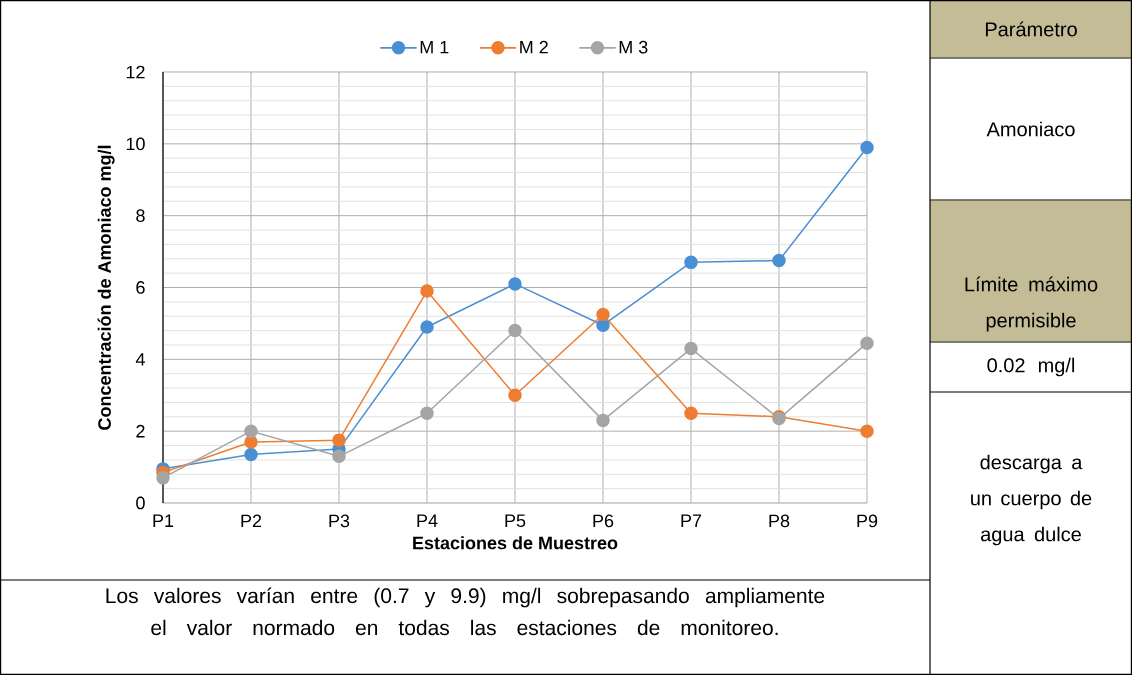  What do you see at coordinates (140, 503) in the screenshot?
I see `y-tick-label: 0` at bounding box center [140, 503].